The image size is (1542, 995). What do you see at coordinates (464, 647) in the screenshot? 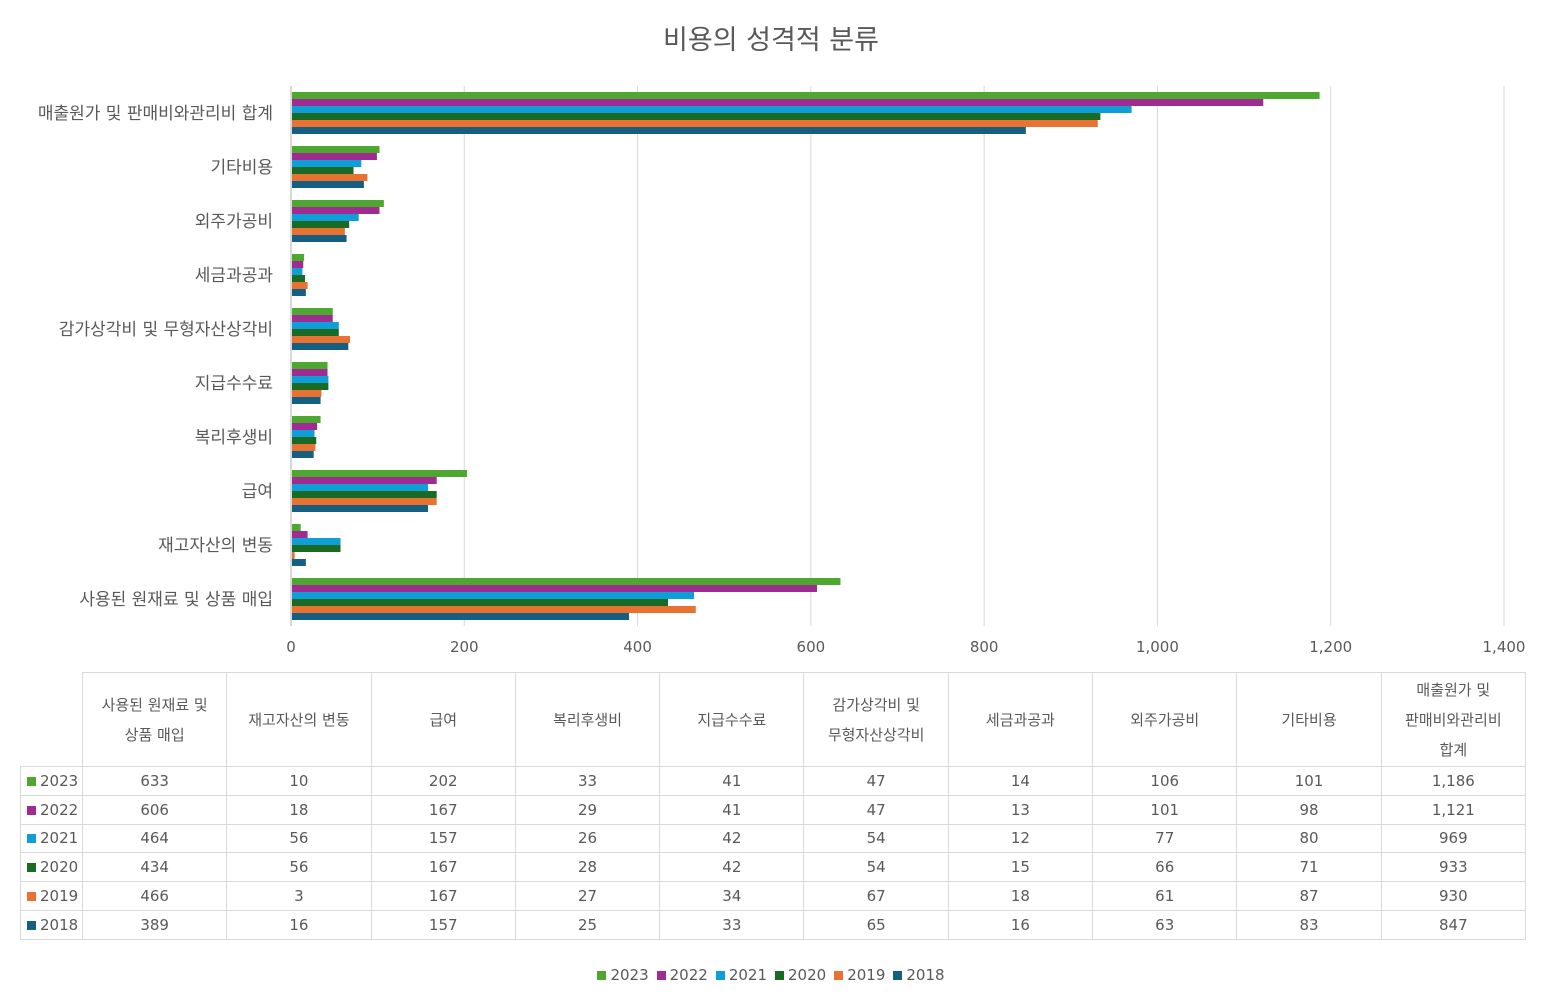
I see `x-tick-label: 200` at bounding box center [464, 647].